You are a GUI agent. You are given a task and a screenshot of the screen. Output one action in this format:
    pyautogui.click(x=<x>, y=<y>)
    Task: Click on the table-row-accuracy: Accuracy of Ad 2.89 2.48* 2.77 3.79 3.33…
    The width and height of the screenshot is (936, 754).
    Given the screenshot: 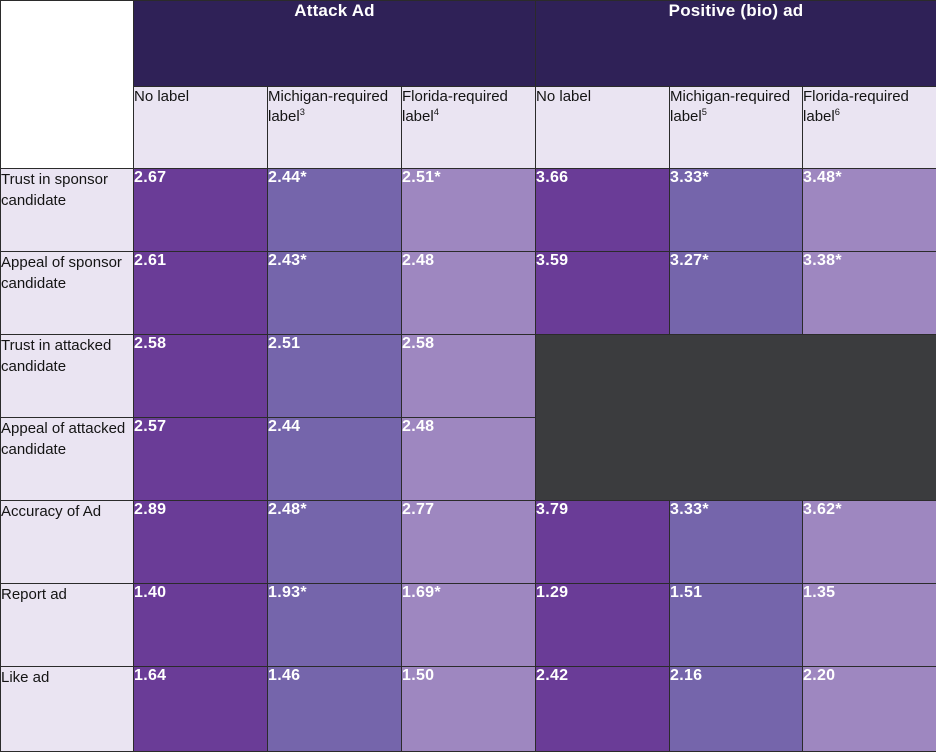 What is the action you would take?
    pyautogui.click(x=468, y=542)
    